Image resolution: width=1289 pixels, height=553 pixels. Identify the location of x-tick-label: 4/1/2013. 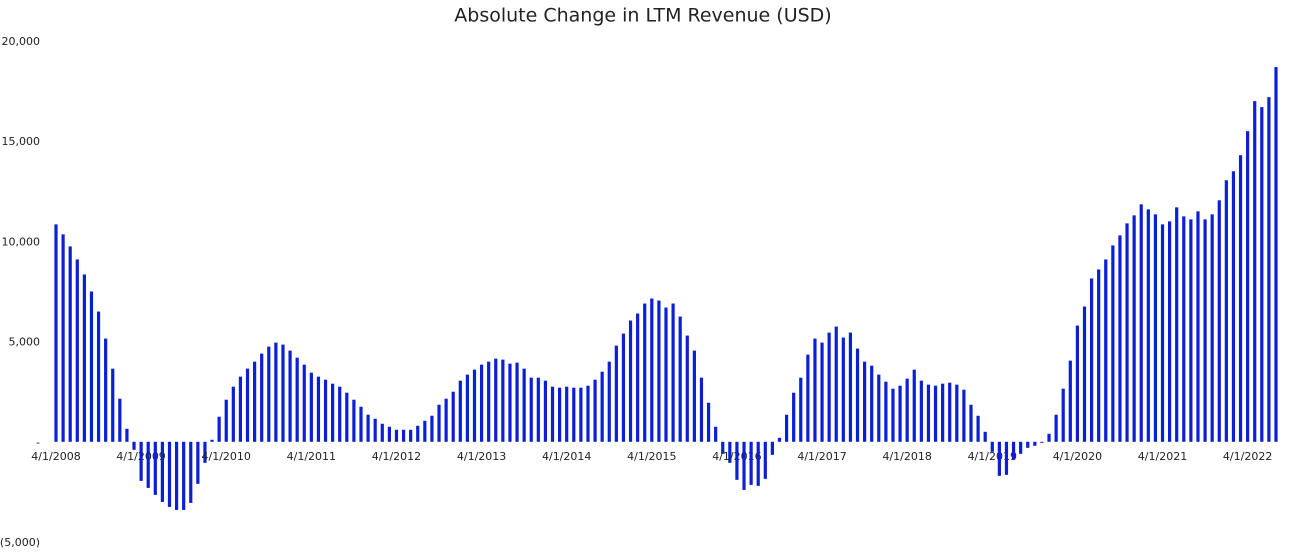
(481, 456).